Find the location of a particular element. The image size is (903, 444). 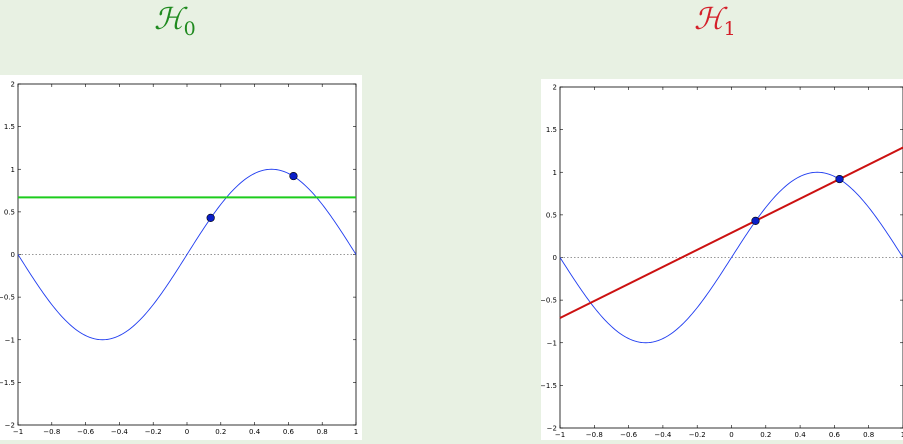

h1-title: ℋ1 is located at coordinates (715, 24).